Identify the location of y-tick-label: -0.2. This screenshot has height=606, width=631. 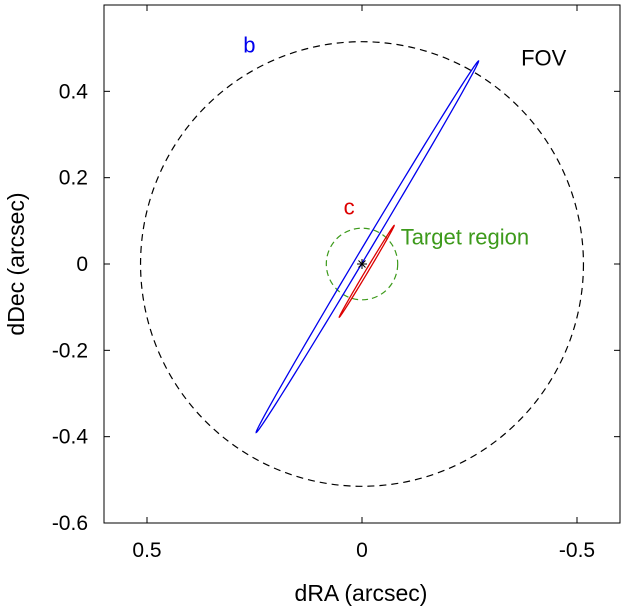
(70, 350).